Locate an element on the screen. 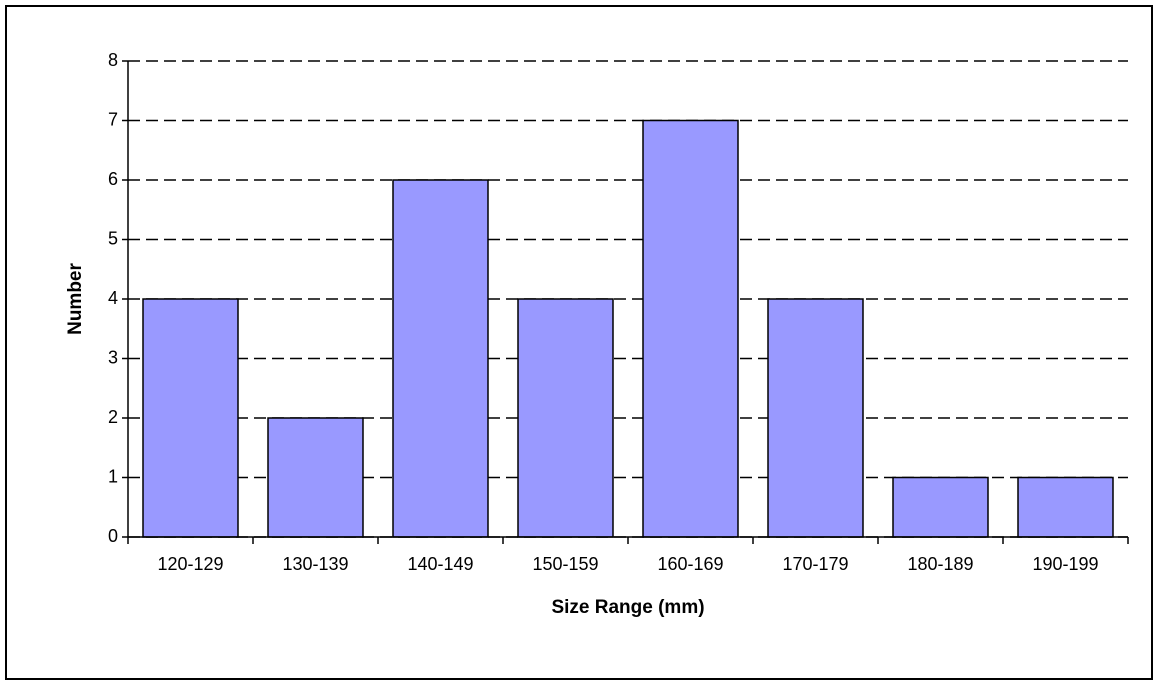 The width and height of the screenshot is (1154, 681). x-tick-label: 140-149 is located at coordinates (440, 564).